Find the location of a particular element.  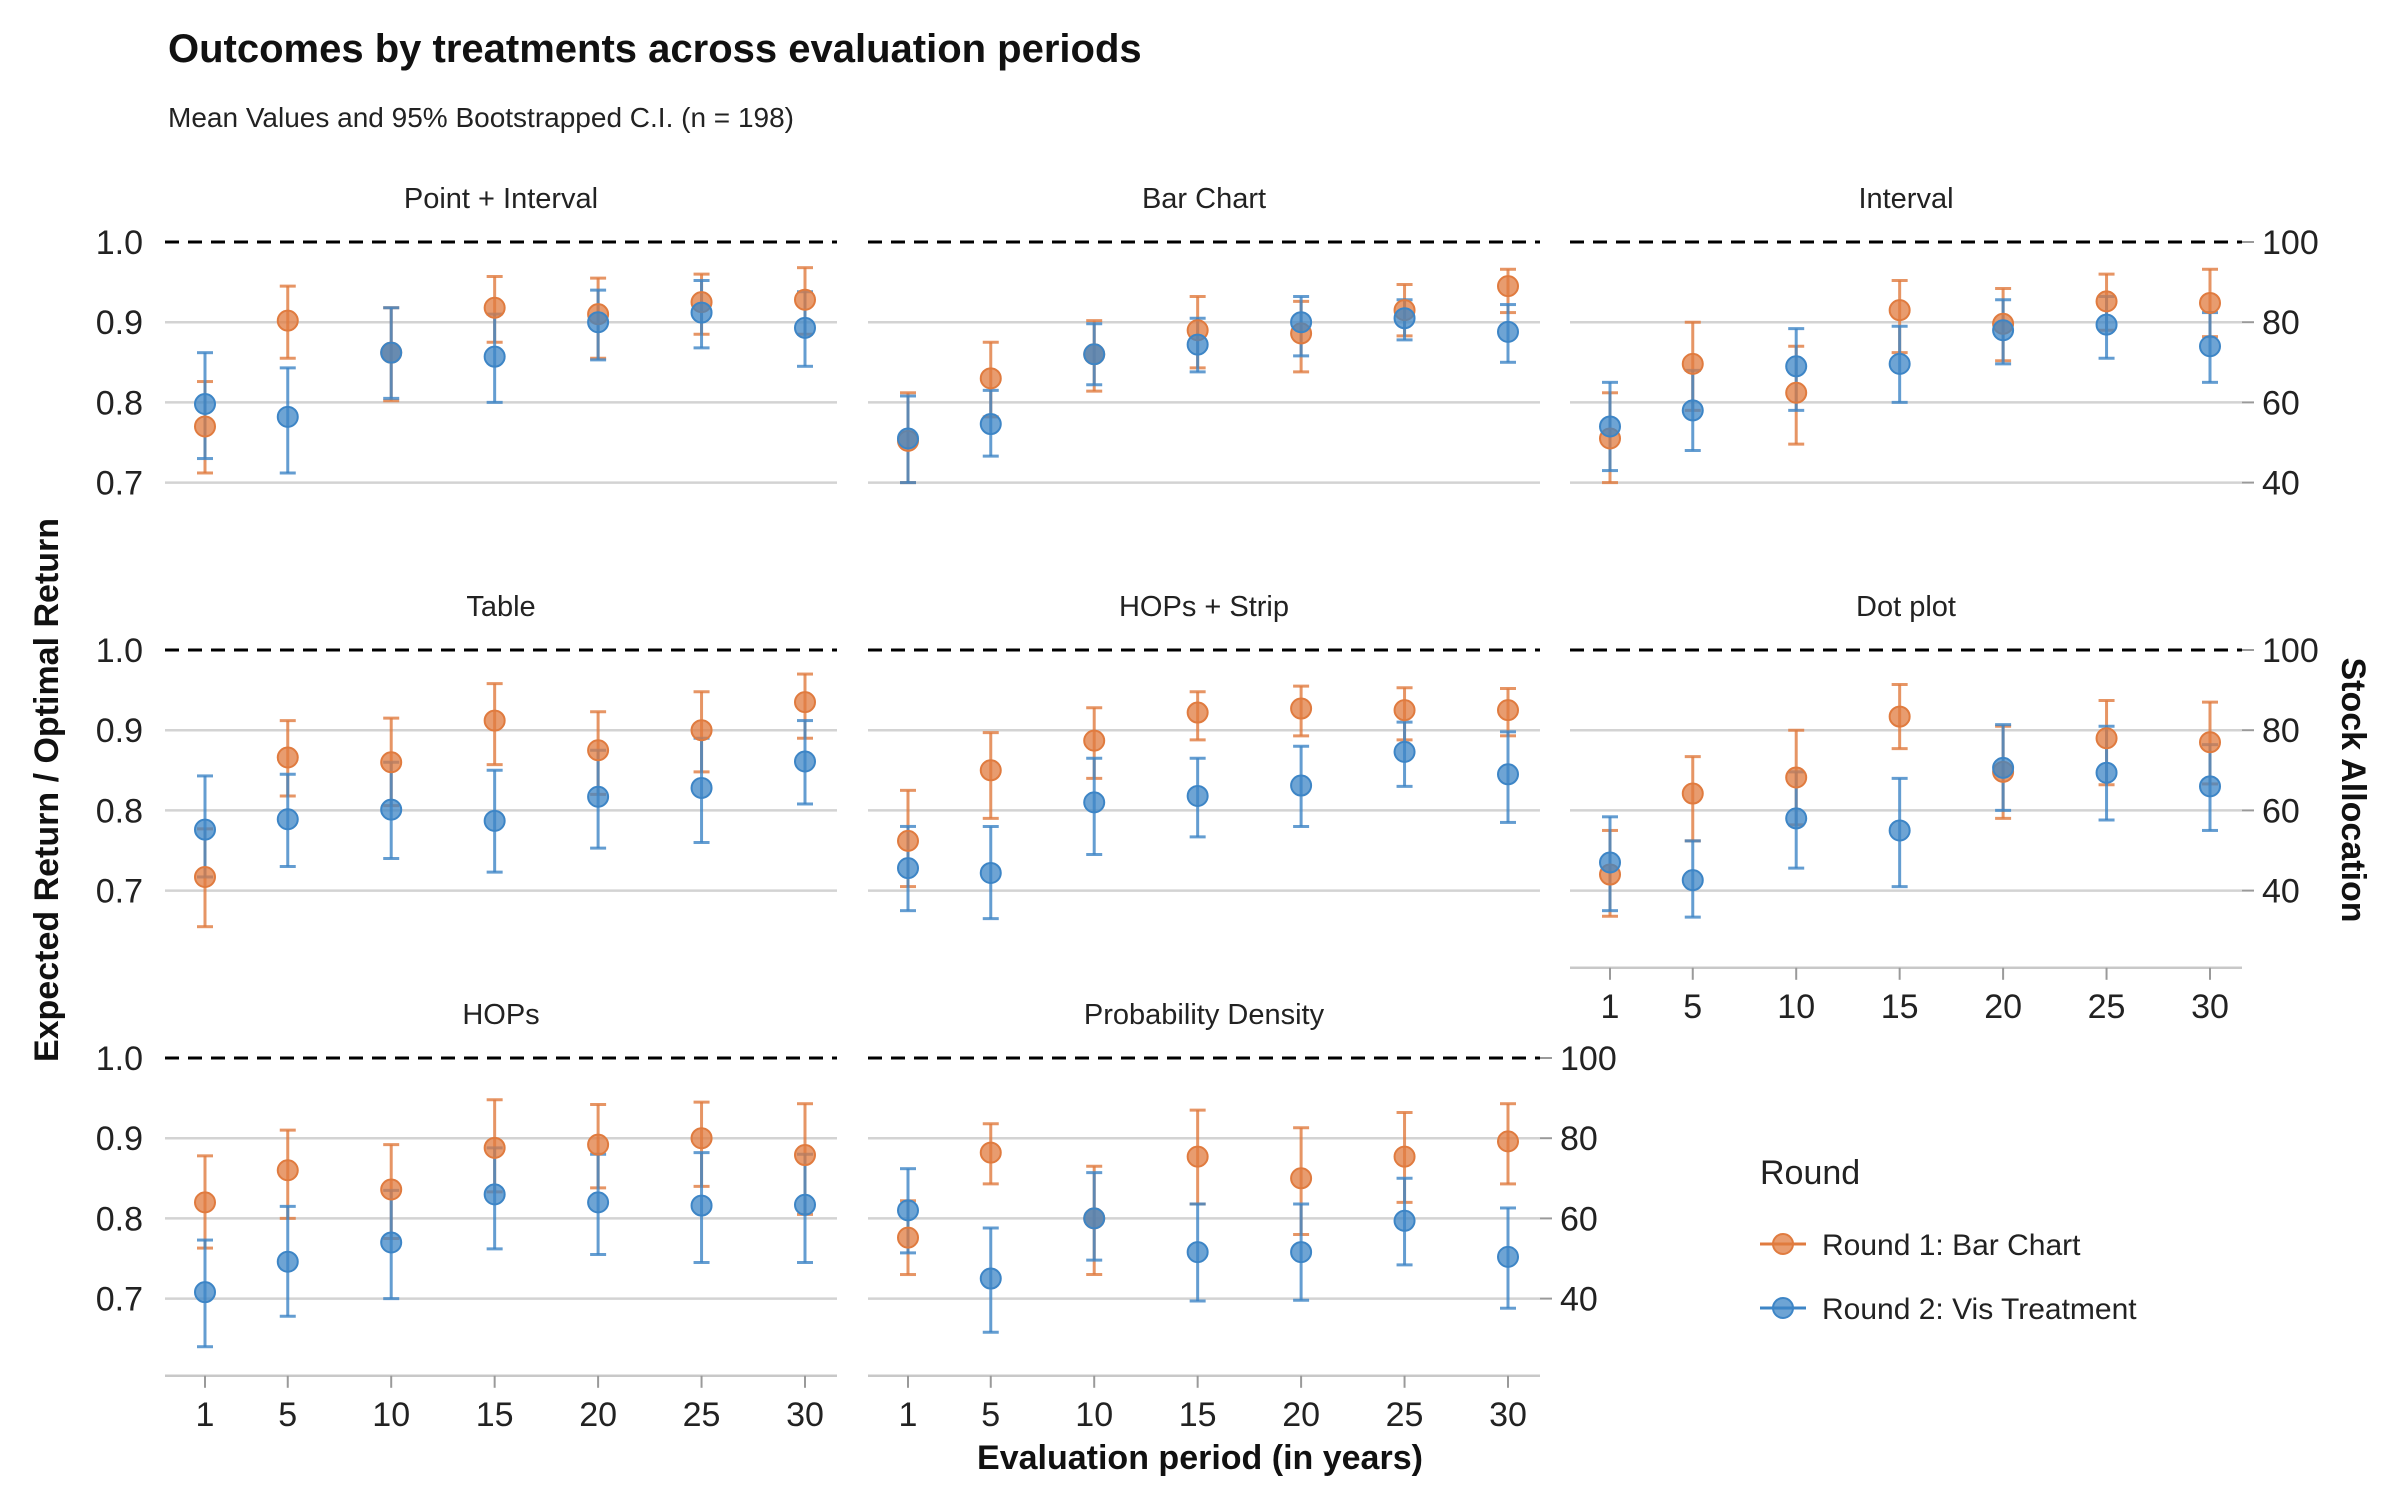

legend-item-round2: Round 2: Vis Treatment is located at coordinates (1948, 1309).